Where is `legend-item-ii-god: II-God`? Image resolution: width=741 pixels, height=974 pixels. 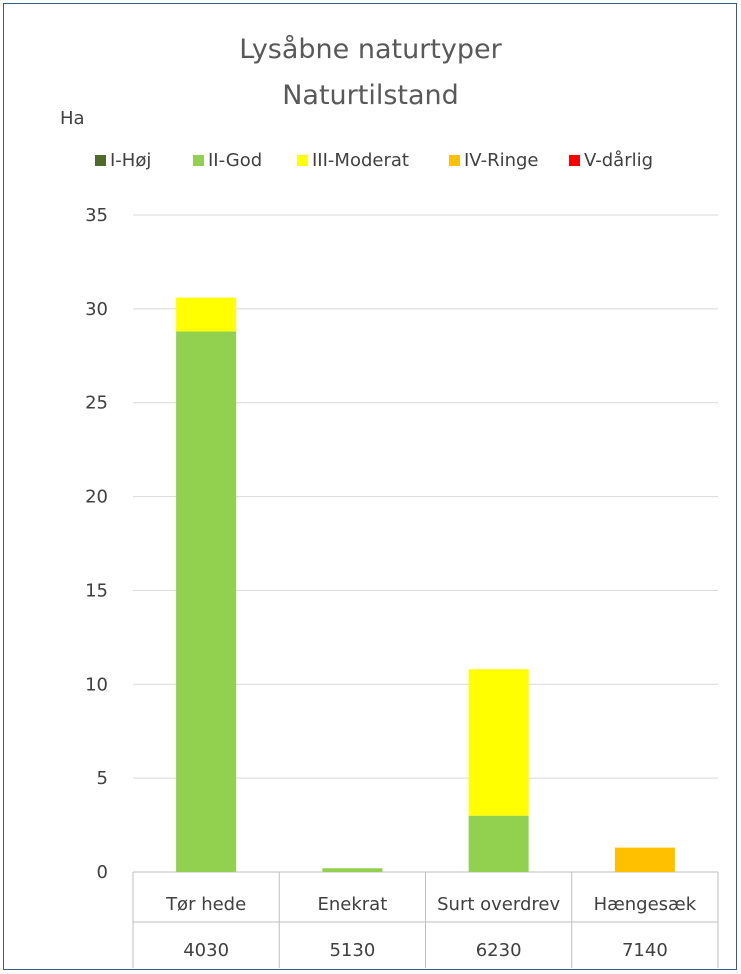 legend-item-ii-god: II-God is located at coordinates (227, 160).